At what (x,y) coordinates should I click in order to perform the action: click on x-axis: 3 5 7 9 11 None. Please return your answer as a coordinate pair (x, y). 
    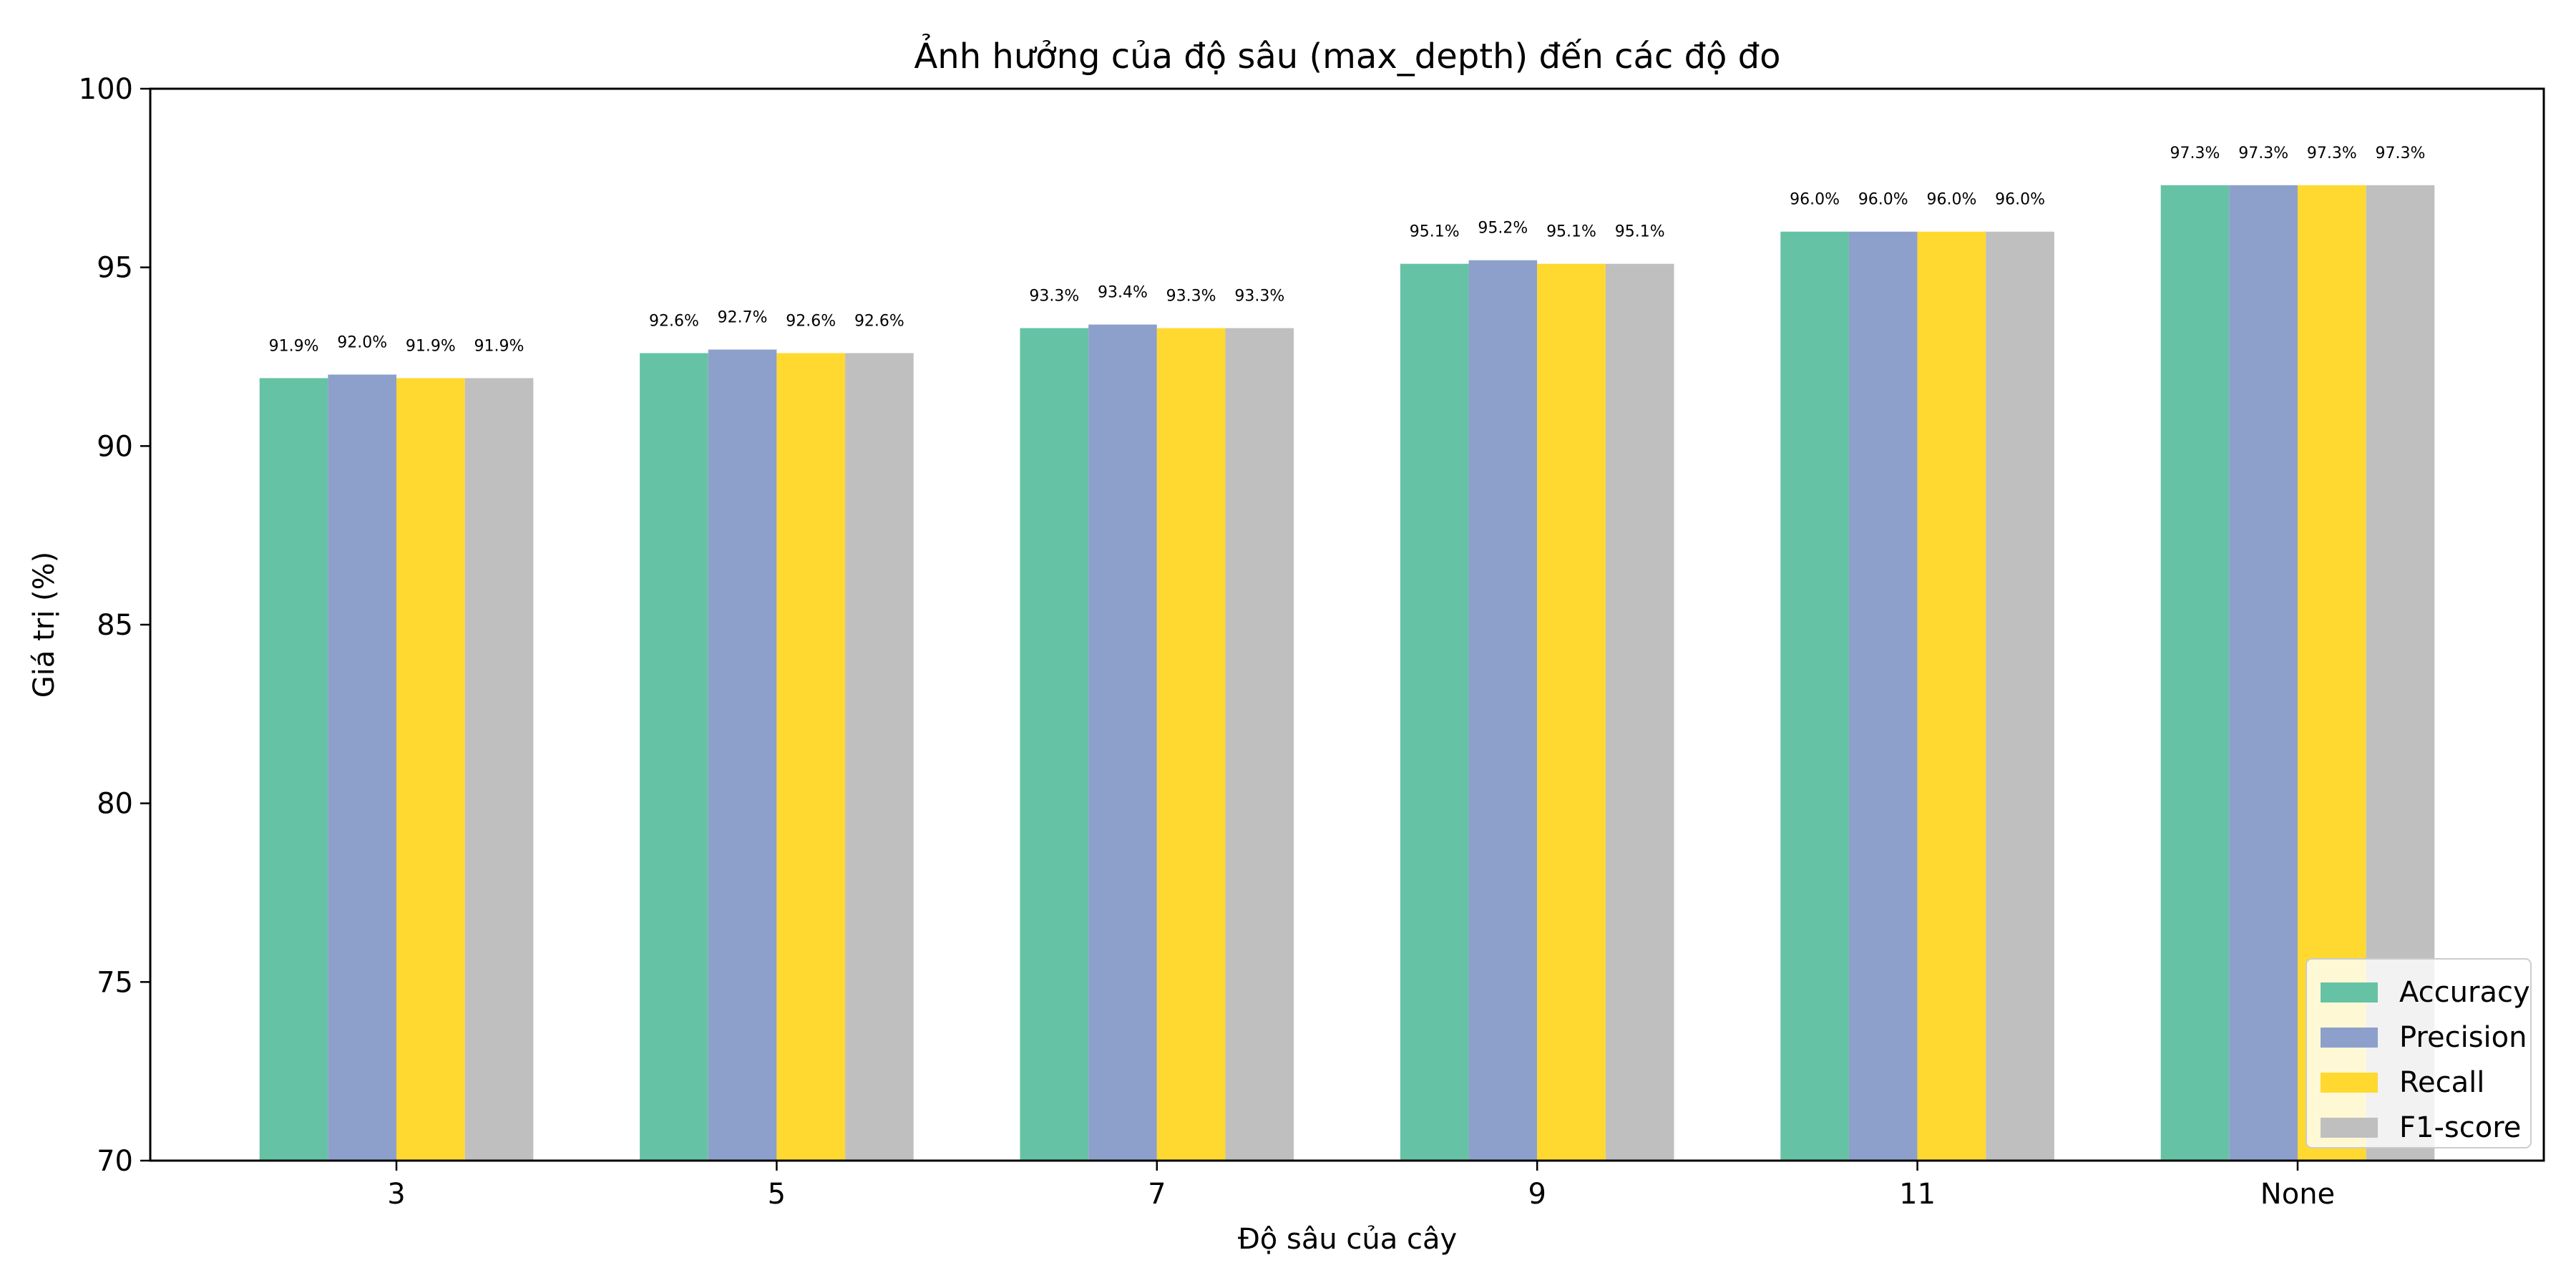
    Looking at the image, I should click on (1361, 1186).